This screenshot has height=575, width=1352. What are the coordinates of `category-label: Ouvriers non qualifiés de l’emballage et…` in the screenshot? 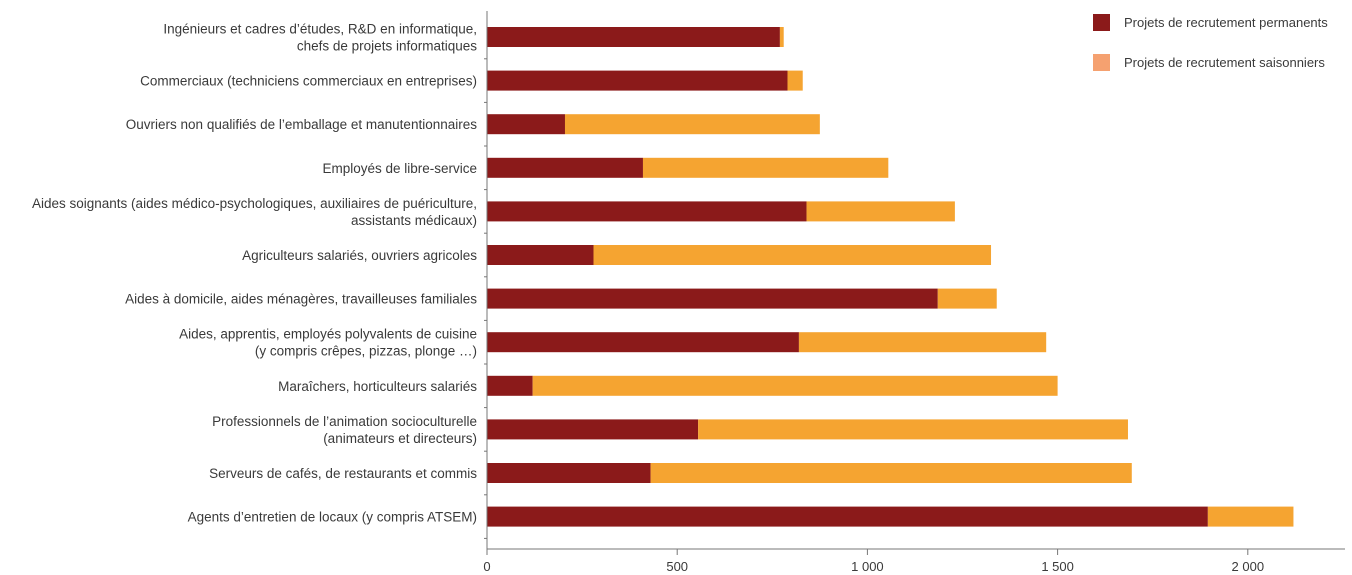 It's located at (301, 124).